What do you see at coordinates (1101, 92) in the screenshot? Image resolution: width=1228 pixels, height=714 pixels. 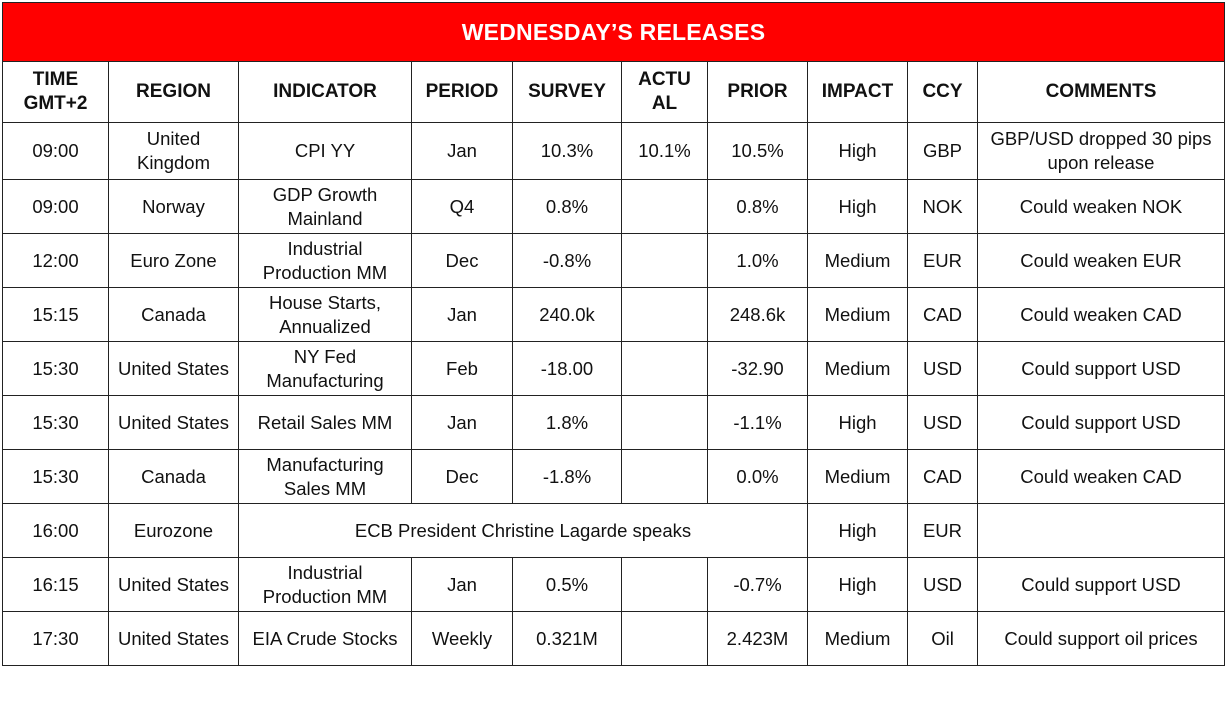 I see `header-comments: COMMENTS` at bounding box center [1101, 92].